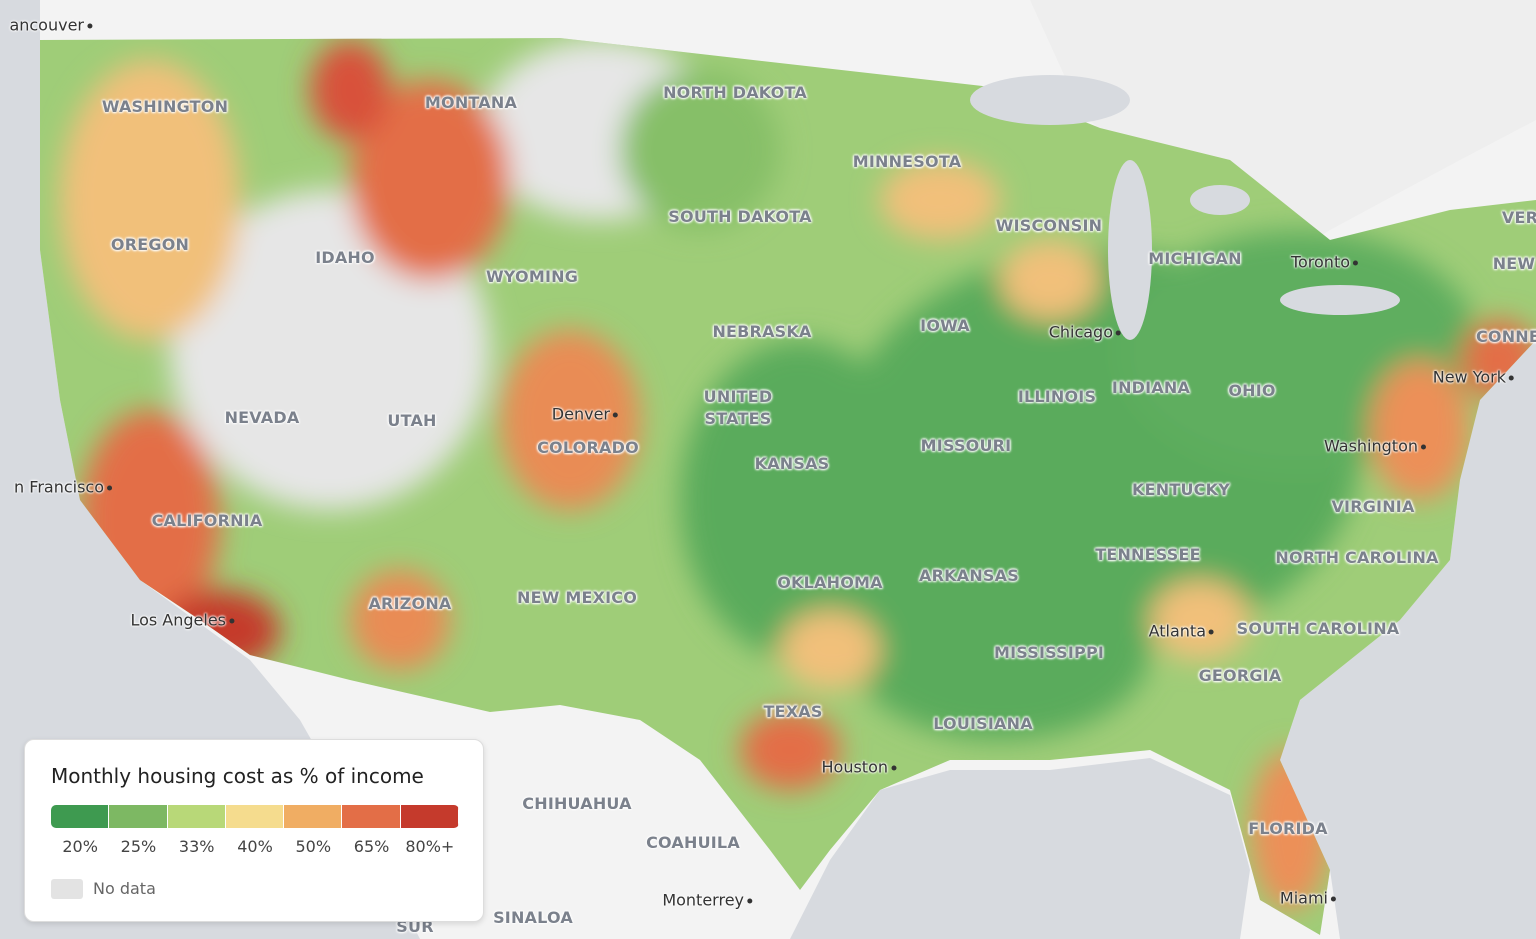 This screenshot has height=939, width=1536. I want to click on region-label: NORTH CAROLINA, so click(1357, 557).